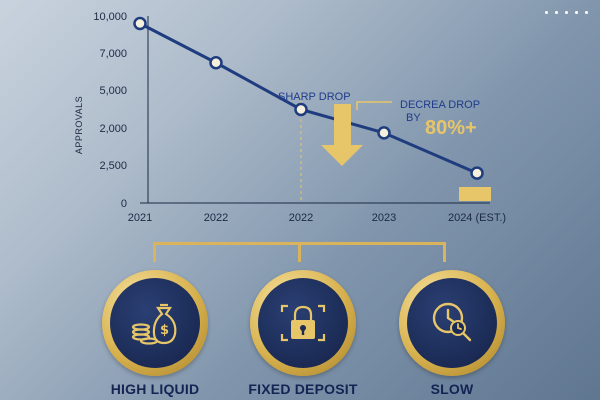 The height and width of the screenshot is (400, 600). Describe the element at coordinates (317, 218) in the screenshot. I see `x-axis-ticks: 2021 2022 2022 2023 2024 (EST.)` at that location.